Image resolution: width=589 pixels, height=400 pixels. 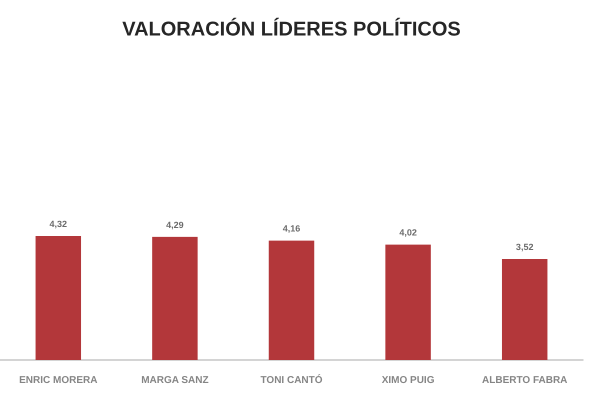 I want to click on chart-title: VALORACIÓN LÍDERES POLÍTICOS, so click(x=291, y=29).